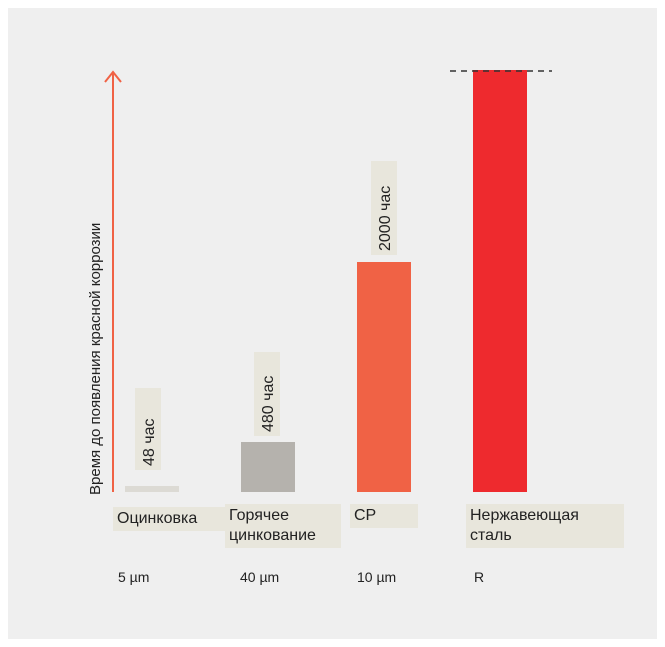 Image resolution: width=665 pixels, height=647 pixels. What do you see at coordinates (149, 442) in the screenshot?
I see `value-label-1: 48 час` at bounding box center [149, 442].